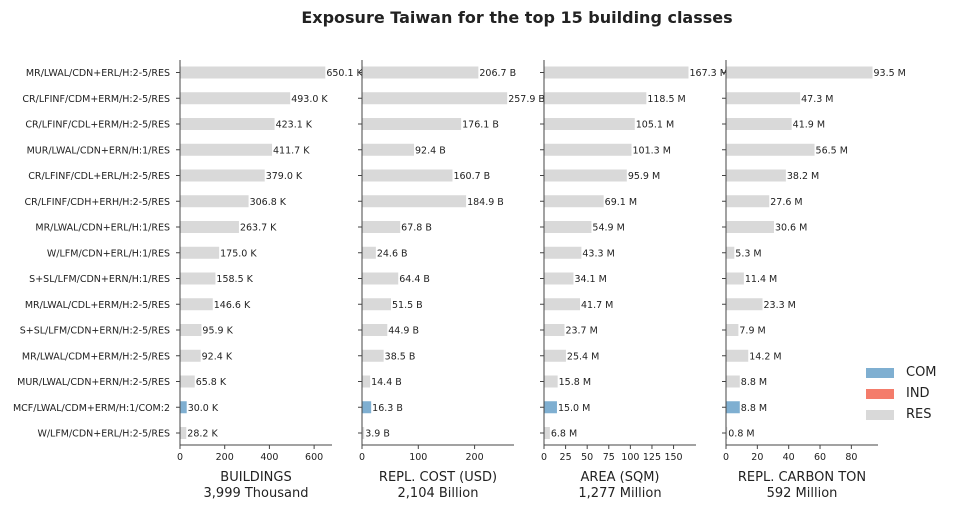 Image resolution: width=954 pixels, height=510 pixels. What do you see at coordinates (666, 99) in the screenshot?
I see `bar-value-label: 118.5 M` at bounding box center [666, 99].